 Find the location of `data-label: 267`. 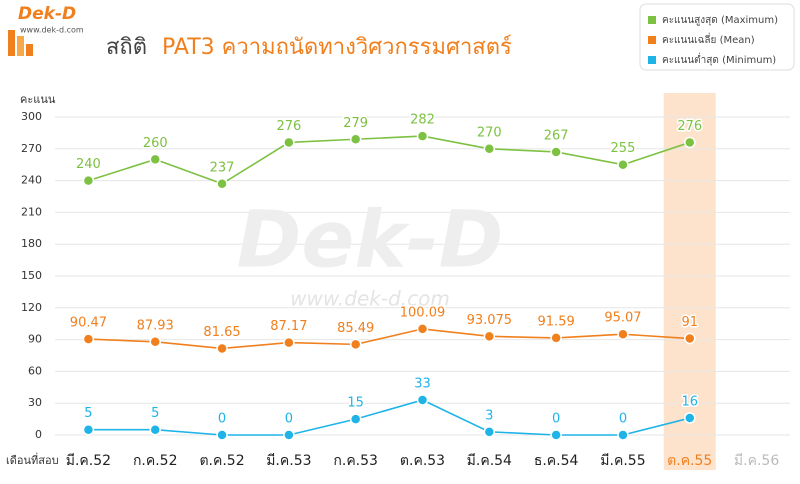

data-label: 267 is located at coordinates (556, 135).